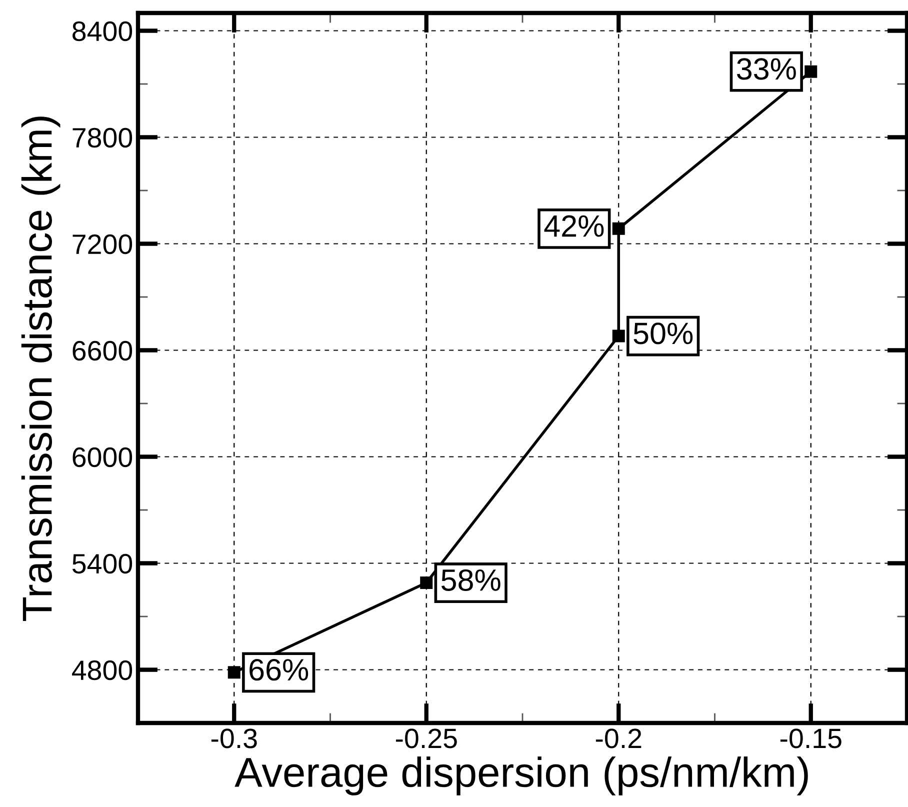  What do you see at coordinates (102, 670) in the screenshot?
I see `y-tick-label: 4800` at bounding box center [102, 670].